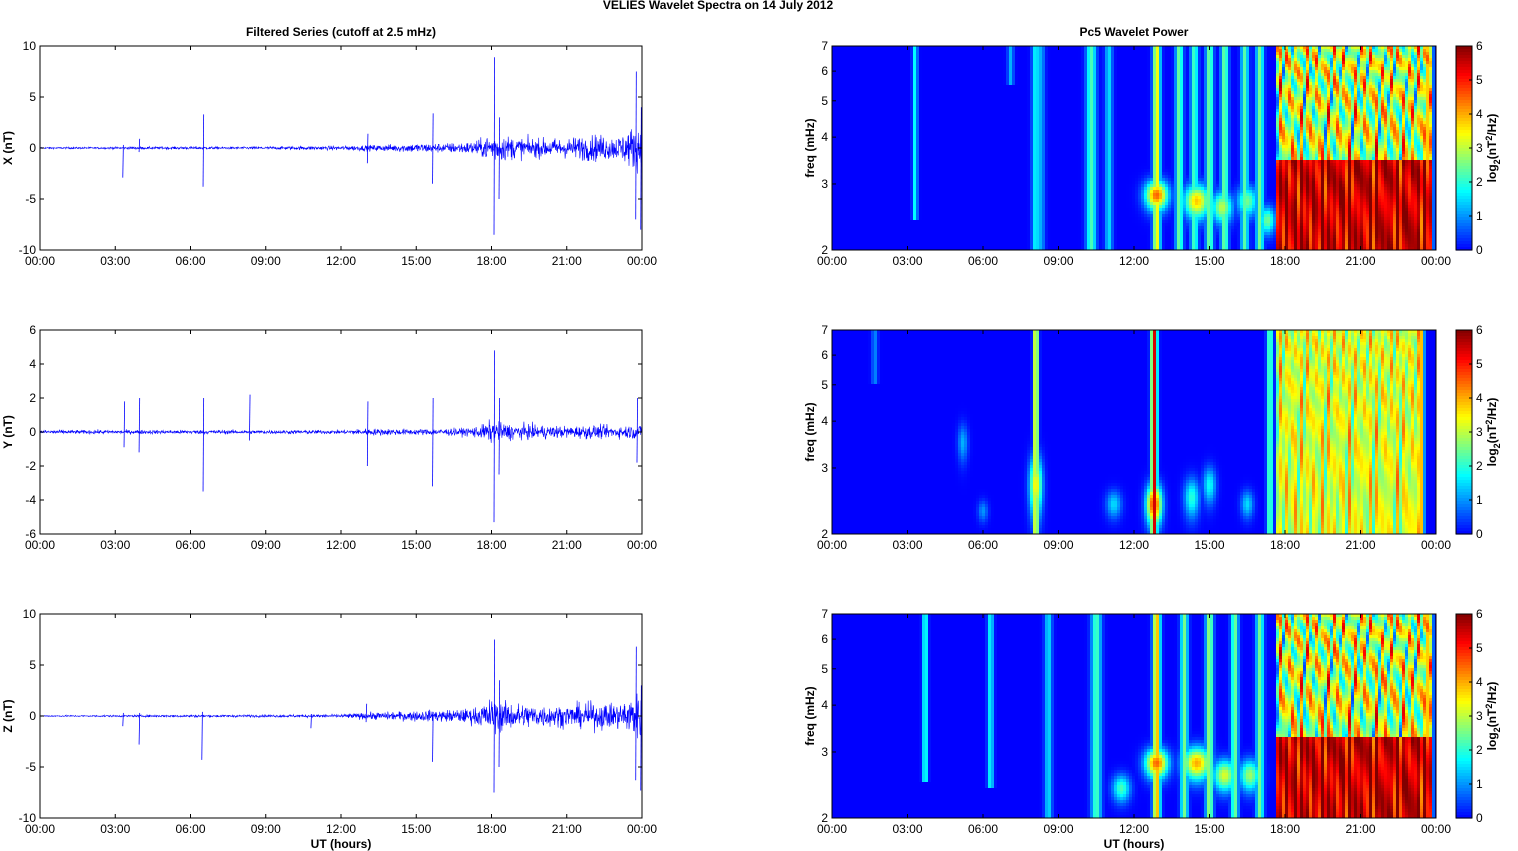 The width and height of the screenshot is (1518, 851). I want to click on colorbar-tick-label: 1, so click(1479, 216).